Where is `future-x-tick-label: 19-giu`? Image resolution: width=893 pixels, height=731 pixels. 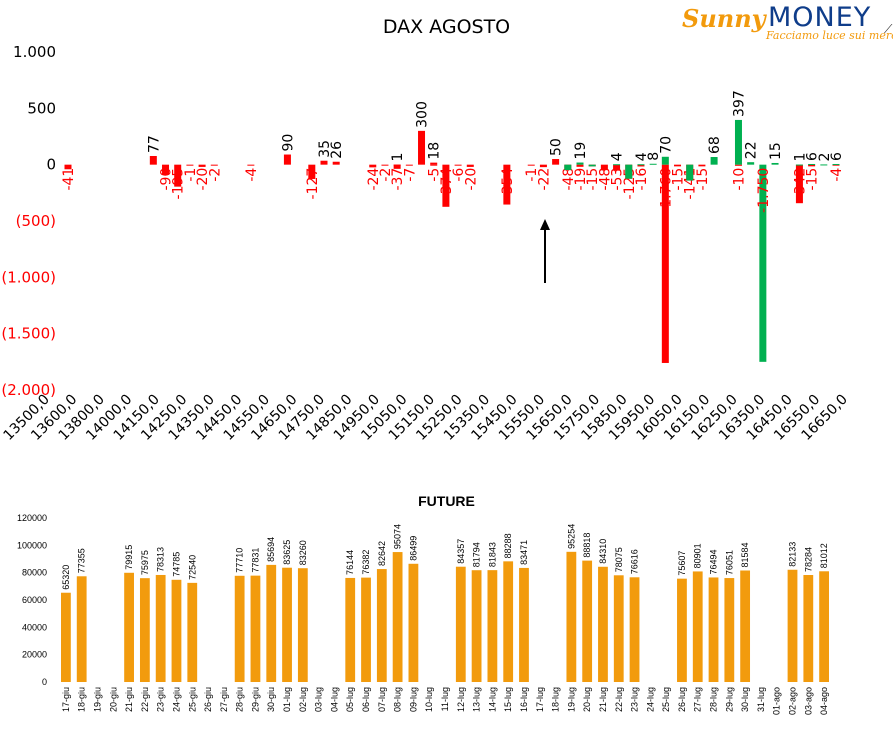
future-x-tick-label: 19-giu is located at coordinates (97, 699).